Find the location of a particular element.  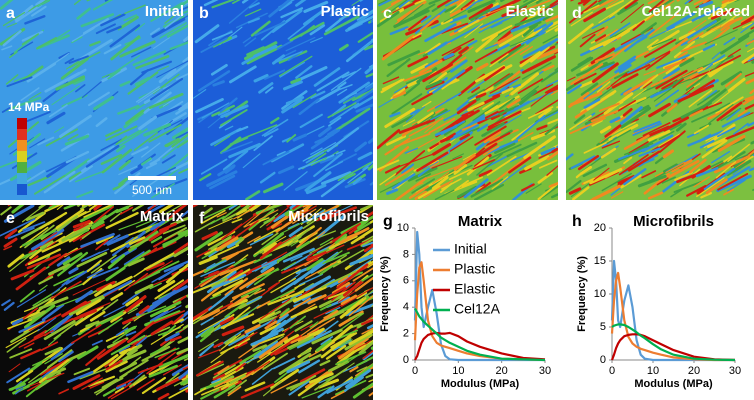

y-tick-label: 2 is located at coordinates (406, 334).